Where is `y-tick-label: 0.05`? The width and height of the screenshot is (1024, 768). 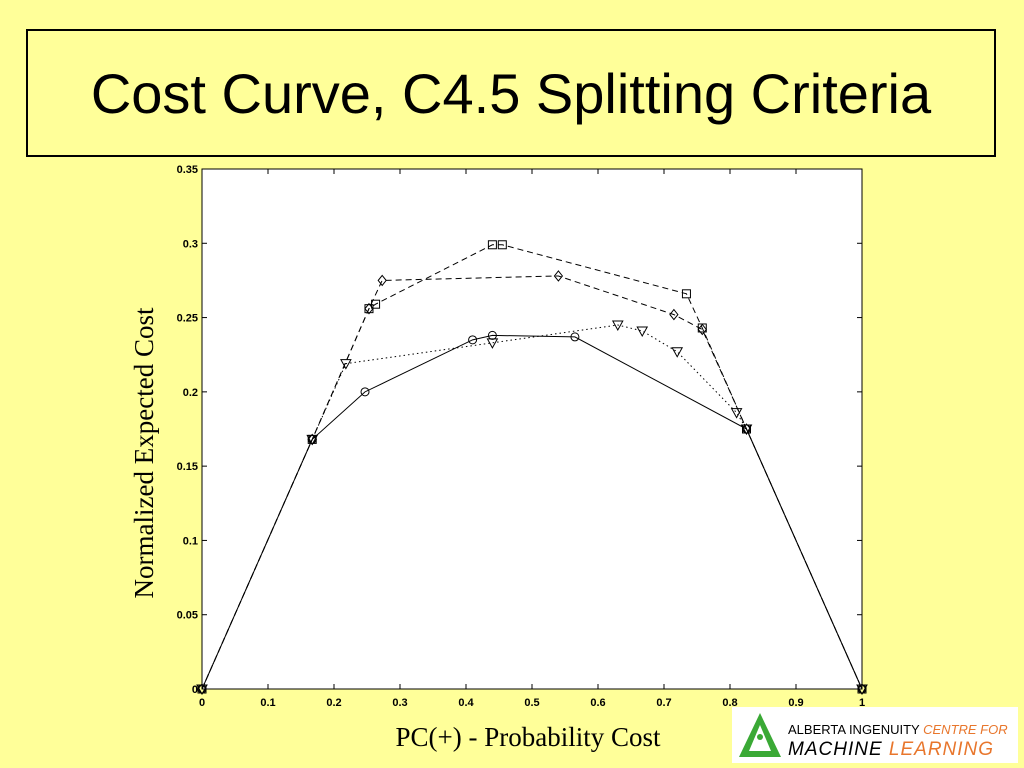
y-tick-label: 0.05 is located at coordinates (187, 616).